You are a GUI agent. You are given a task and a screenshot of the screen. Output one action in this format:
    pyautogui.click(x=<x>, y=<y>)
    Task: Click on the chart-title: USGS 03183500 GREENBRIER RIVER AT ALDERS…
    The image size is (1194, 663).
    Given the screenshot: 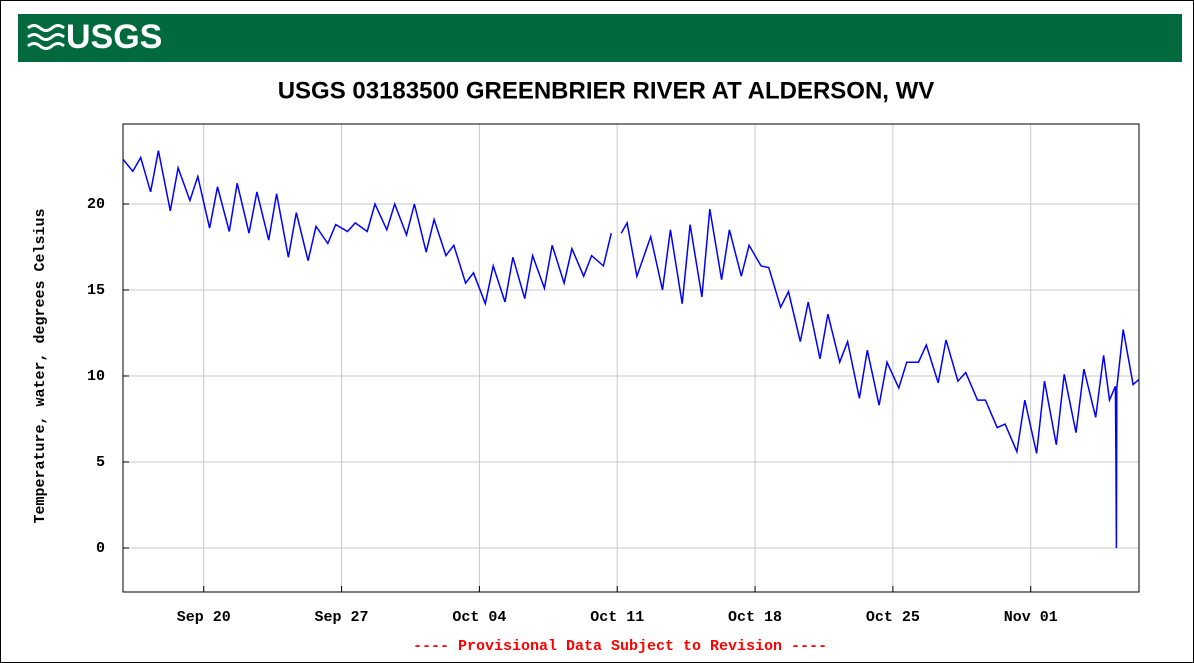 What is the action you would take?
    pyautogui.click(x=606, y=90)
    